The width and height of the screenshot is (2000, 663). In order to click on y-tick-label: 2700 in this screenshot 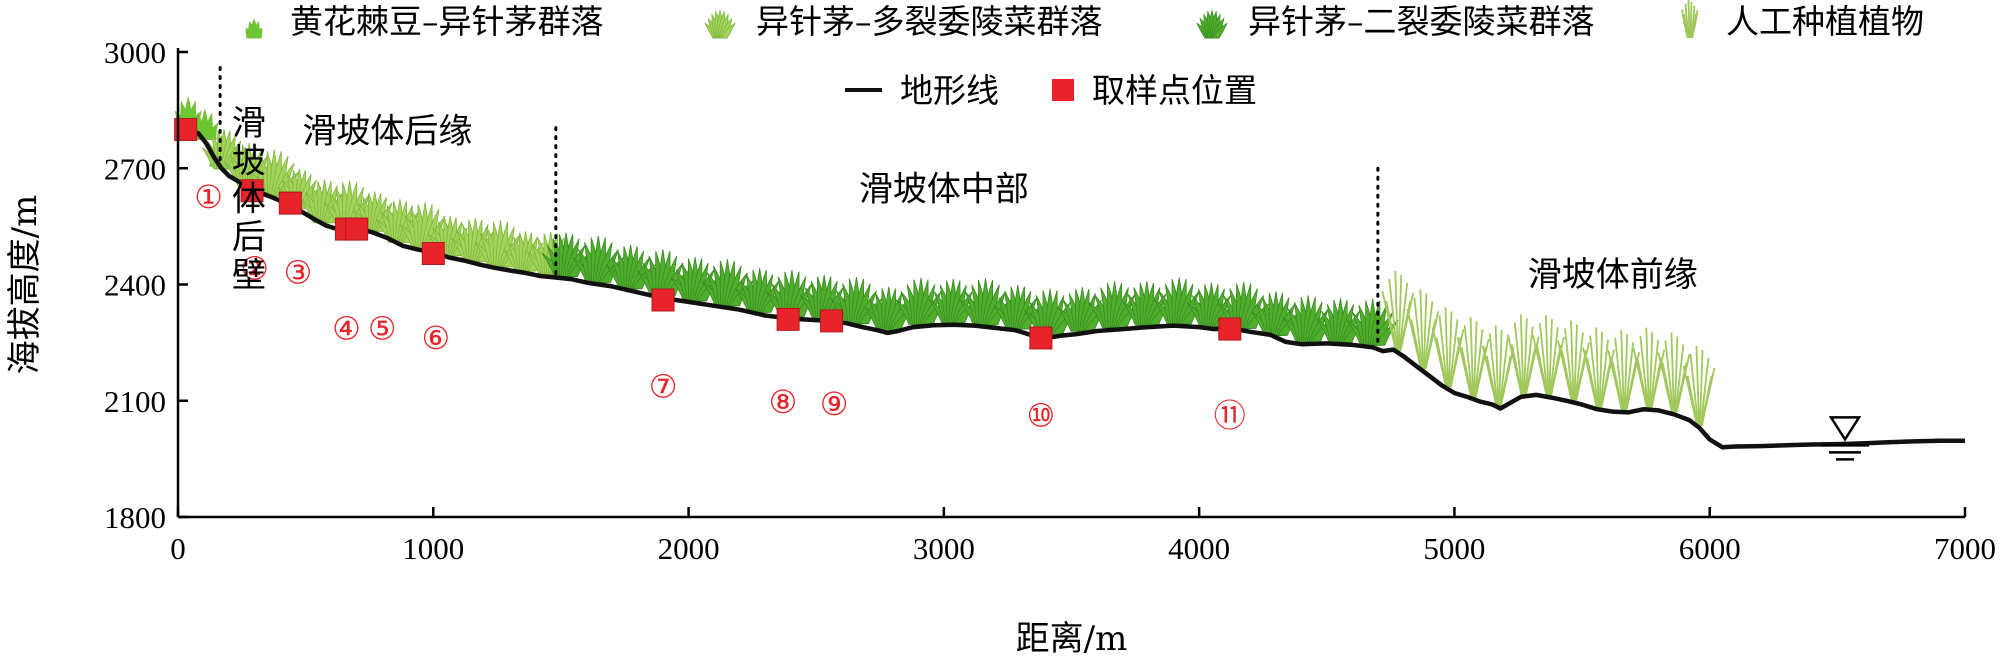, I will do `click(135, 168)`.